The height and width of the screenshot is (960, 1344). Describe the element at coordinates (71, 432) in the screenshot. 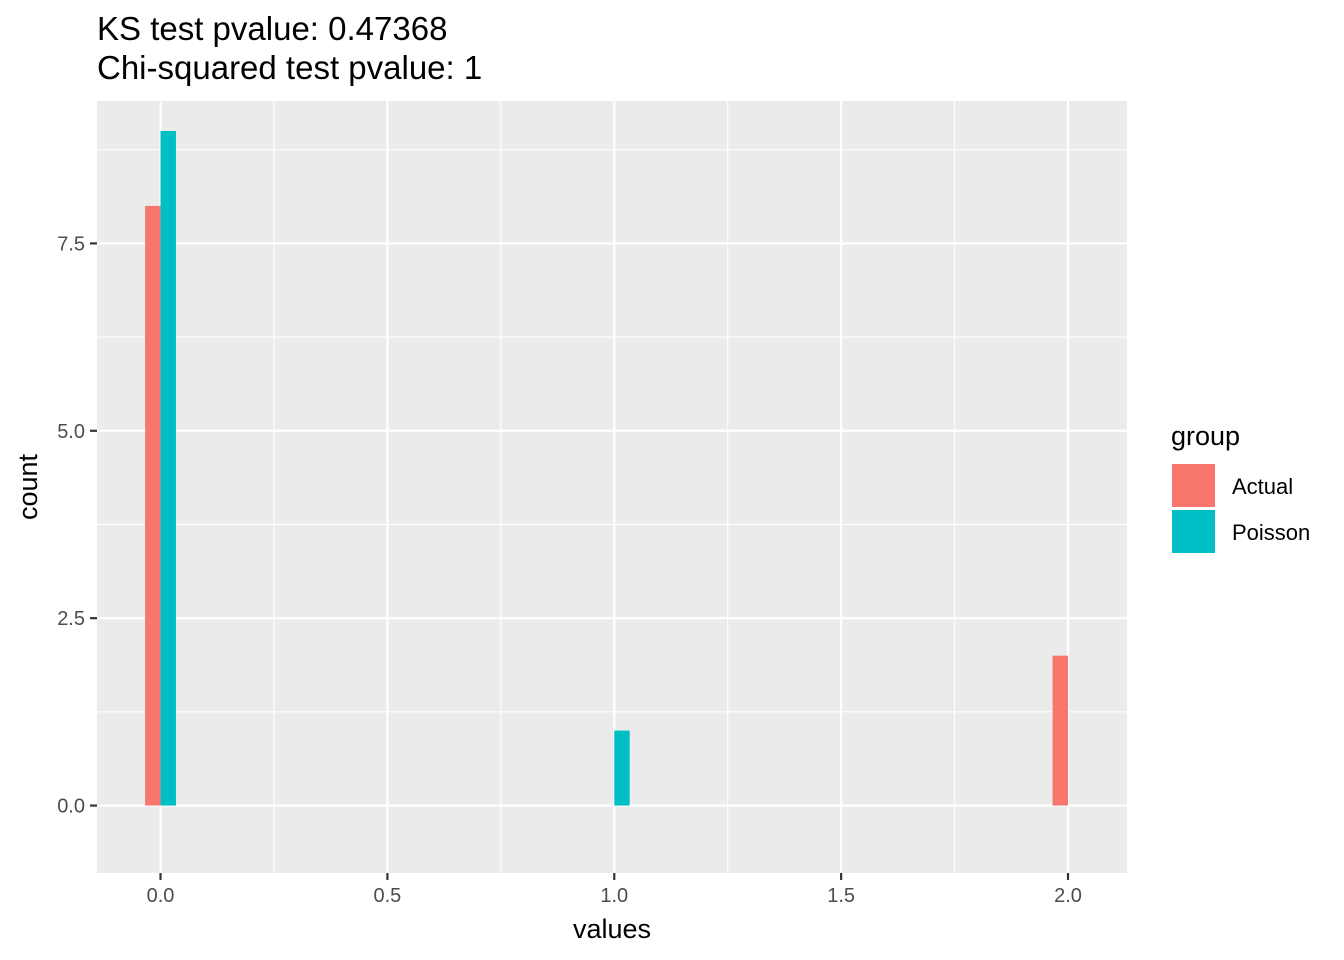

I see `y-tick-label: 5.0` at that location.